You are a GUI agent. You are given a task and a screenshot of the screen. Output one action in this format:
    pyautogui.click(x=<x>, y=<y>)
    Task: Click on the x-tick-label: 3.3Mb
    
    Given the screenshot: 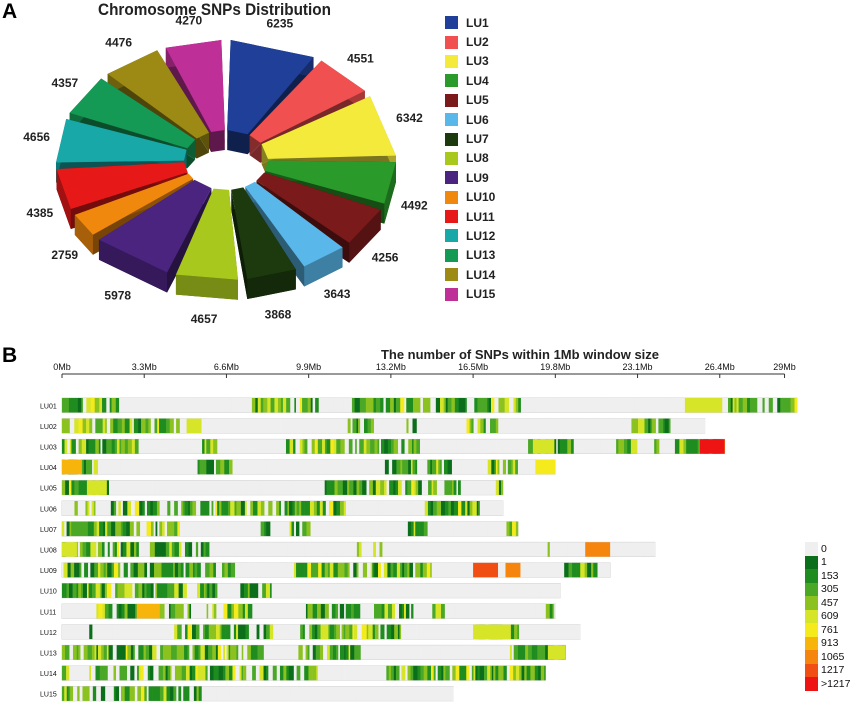 What is the action you would take?
    pyautogui.click(x=144, y=367)
    